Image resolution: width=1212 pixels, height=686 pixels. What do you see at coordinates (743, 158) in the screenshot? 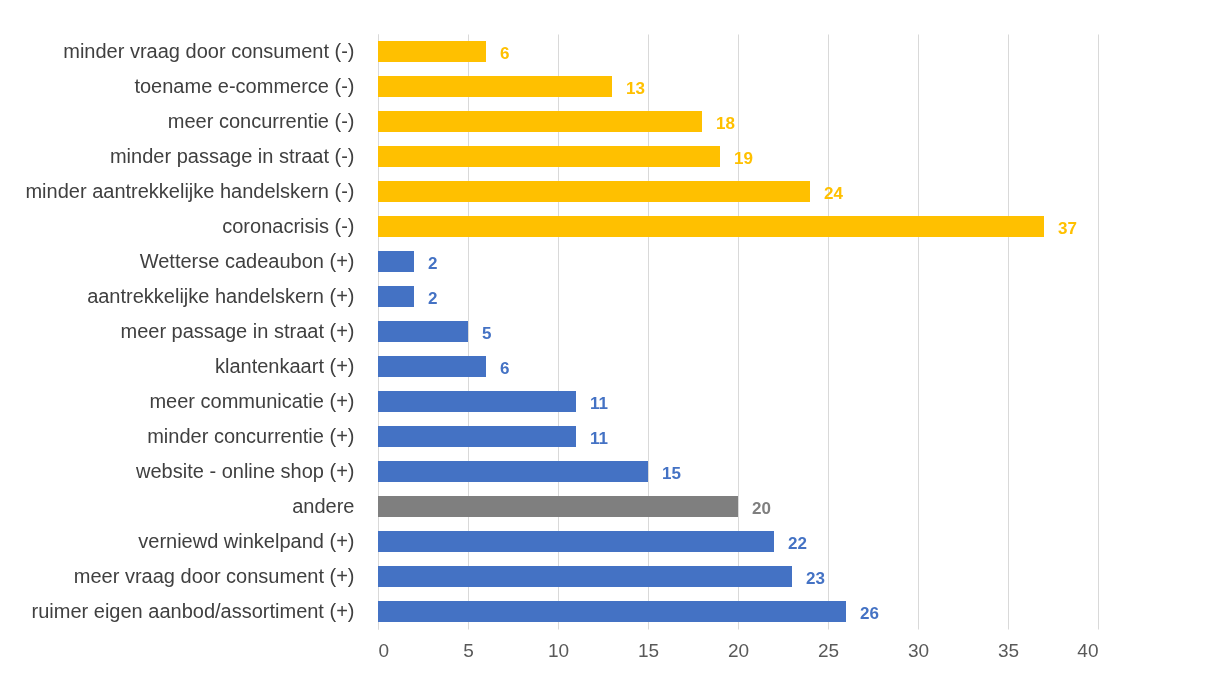
I see `data-label: 19` at bounding box center [743, 158].